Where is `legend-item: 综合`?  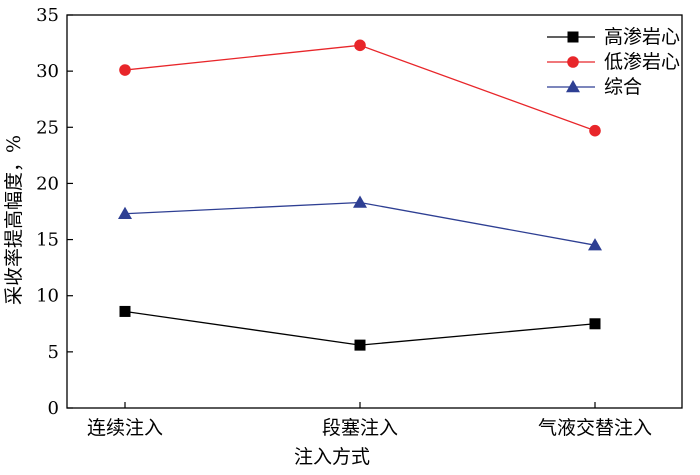 legend-item: 综合 is located at coordinates (594, 87).